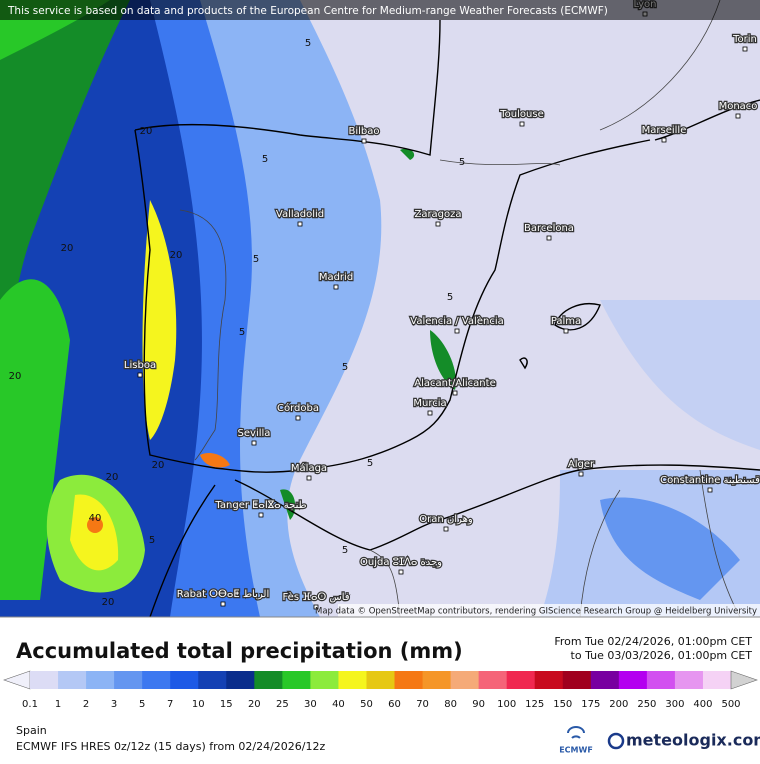  I want to click on city-label: Alacant/Alicante, so click(454, 383).